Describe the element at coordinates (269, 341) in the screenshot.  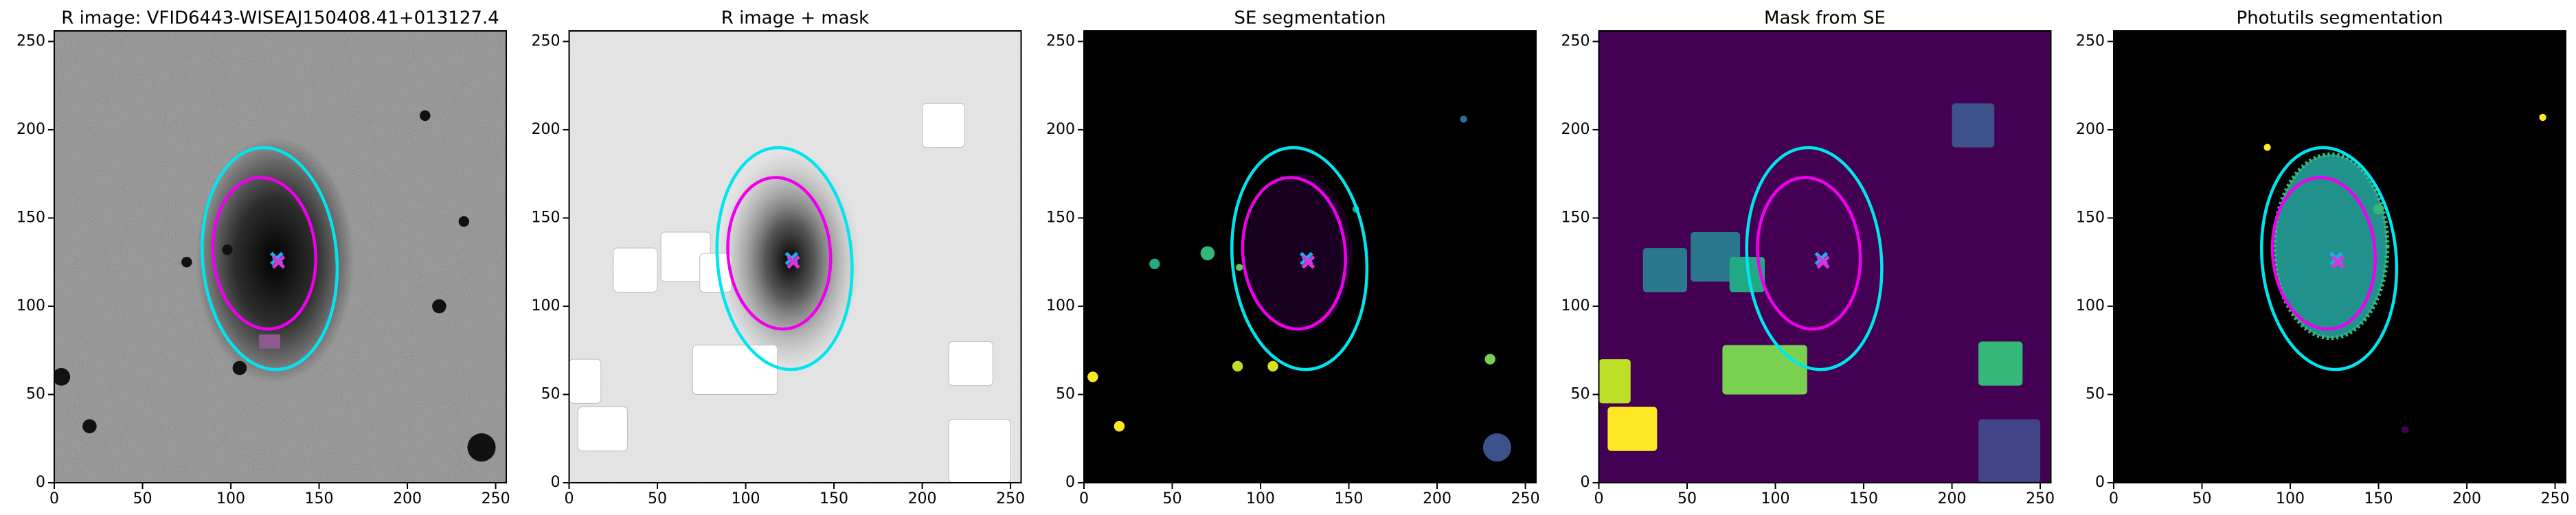
I see `masked-blob` at that location.